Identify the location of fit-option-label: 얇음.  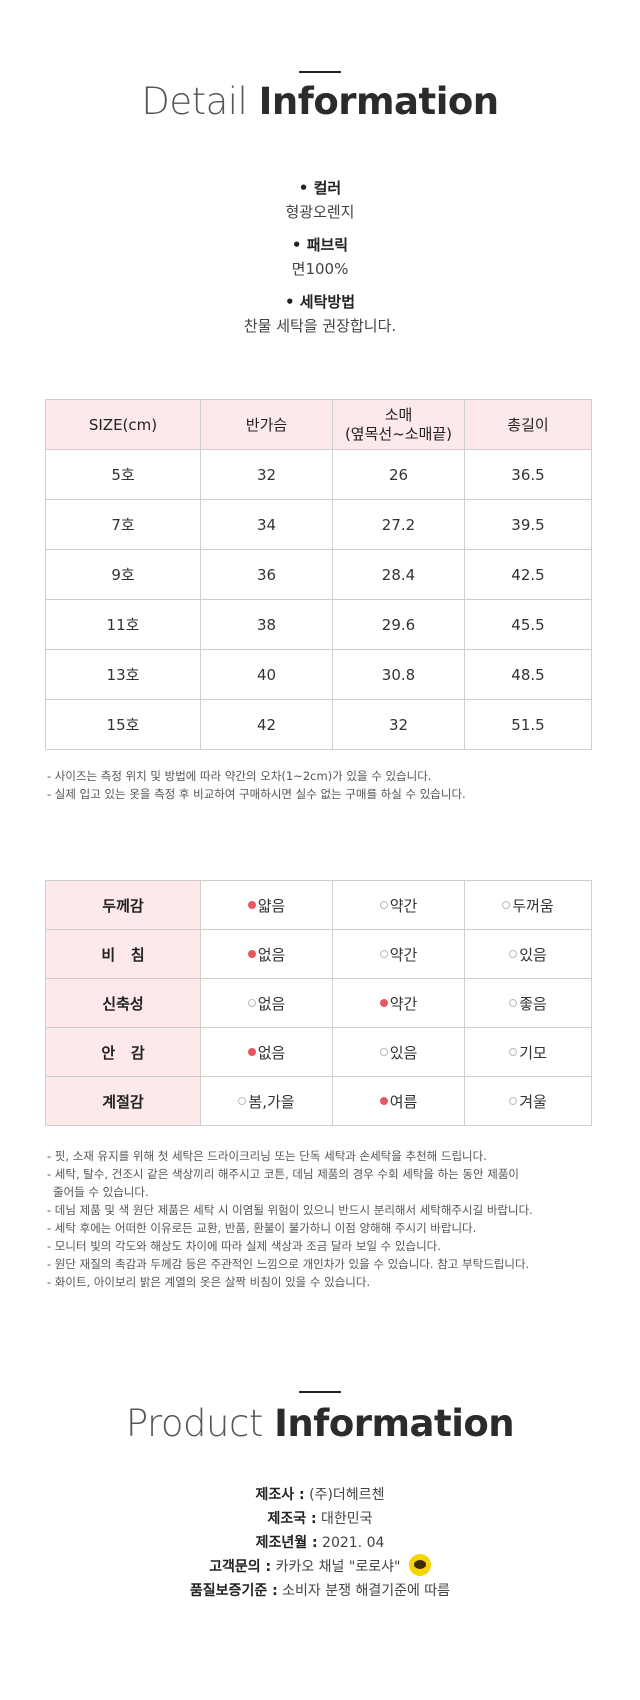
(271, 905).